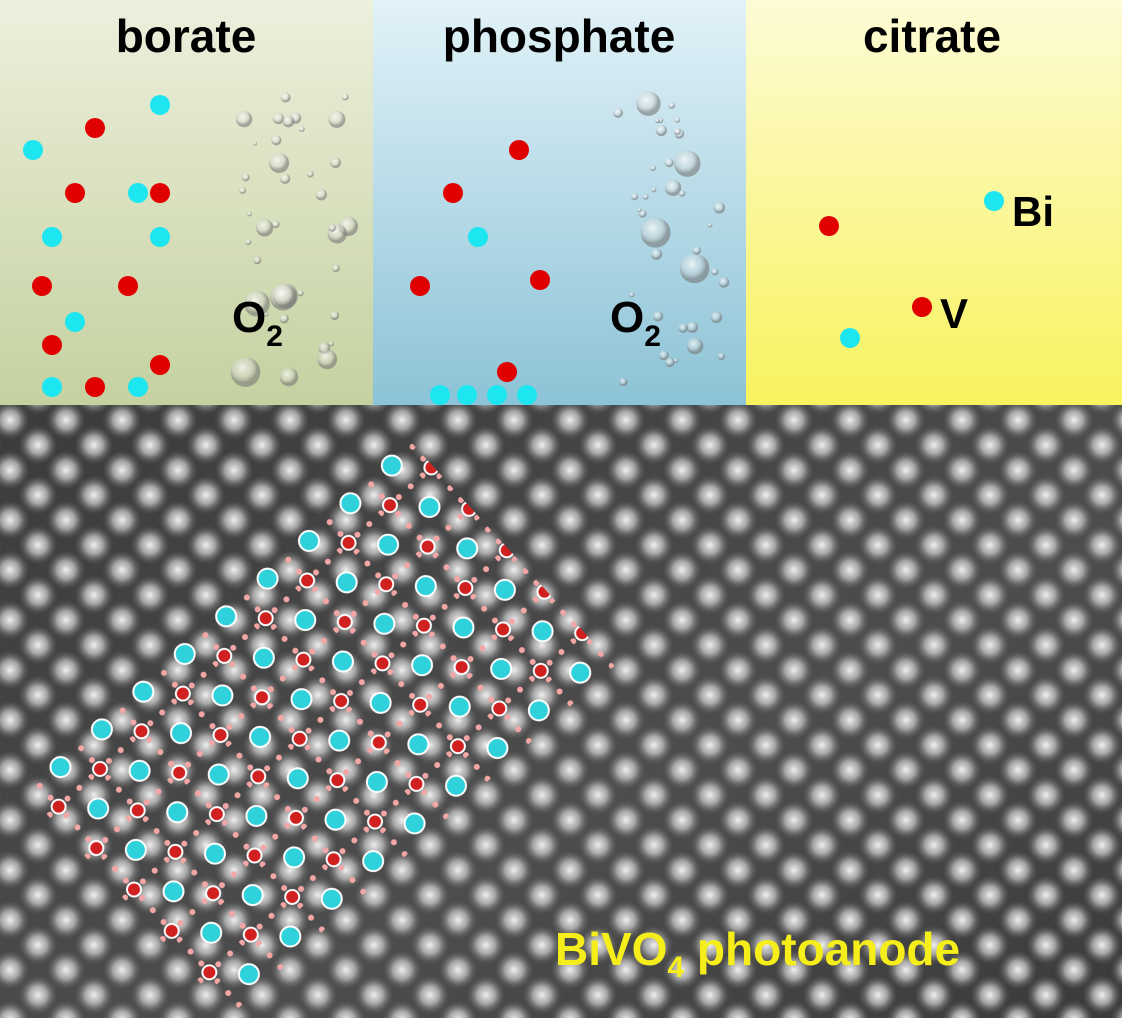  Describe the element at coordinates (954, 313) in the screenshot. I see `legend-v: V` at that location.